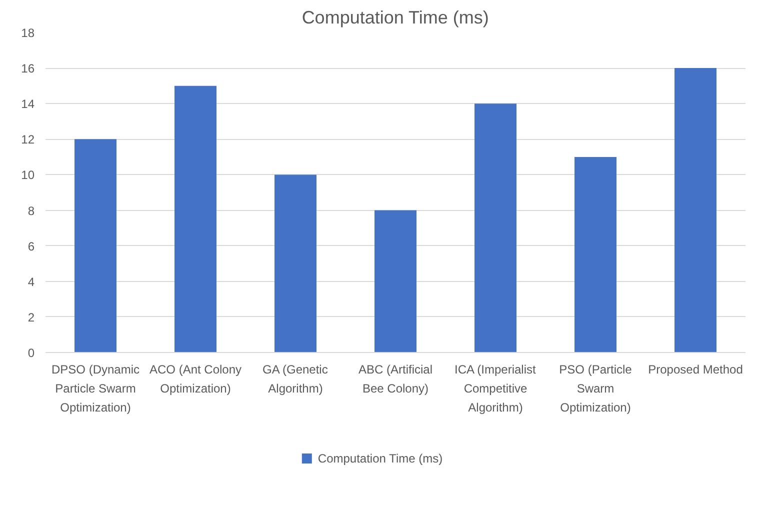 Image resolution: width=777 pixels, height=520 pixels. What do you see at coordinates (28, 33) in the screenshot?
I see `y-tick-label: 18` at bounding box center [28, 33].